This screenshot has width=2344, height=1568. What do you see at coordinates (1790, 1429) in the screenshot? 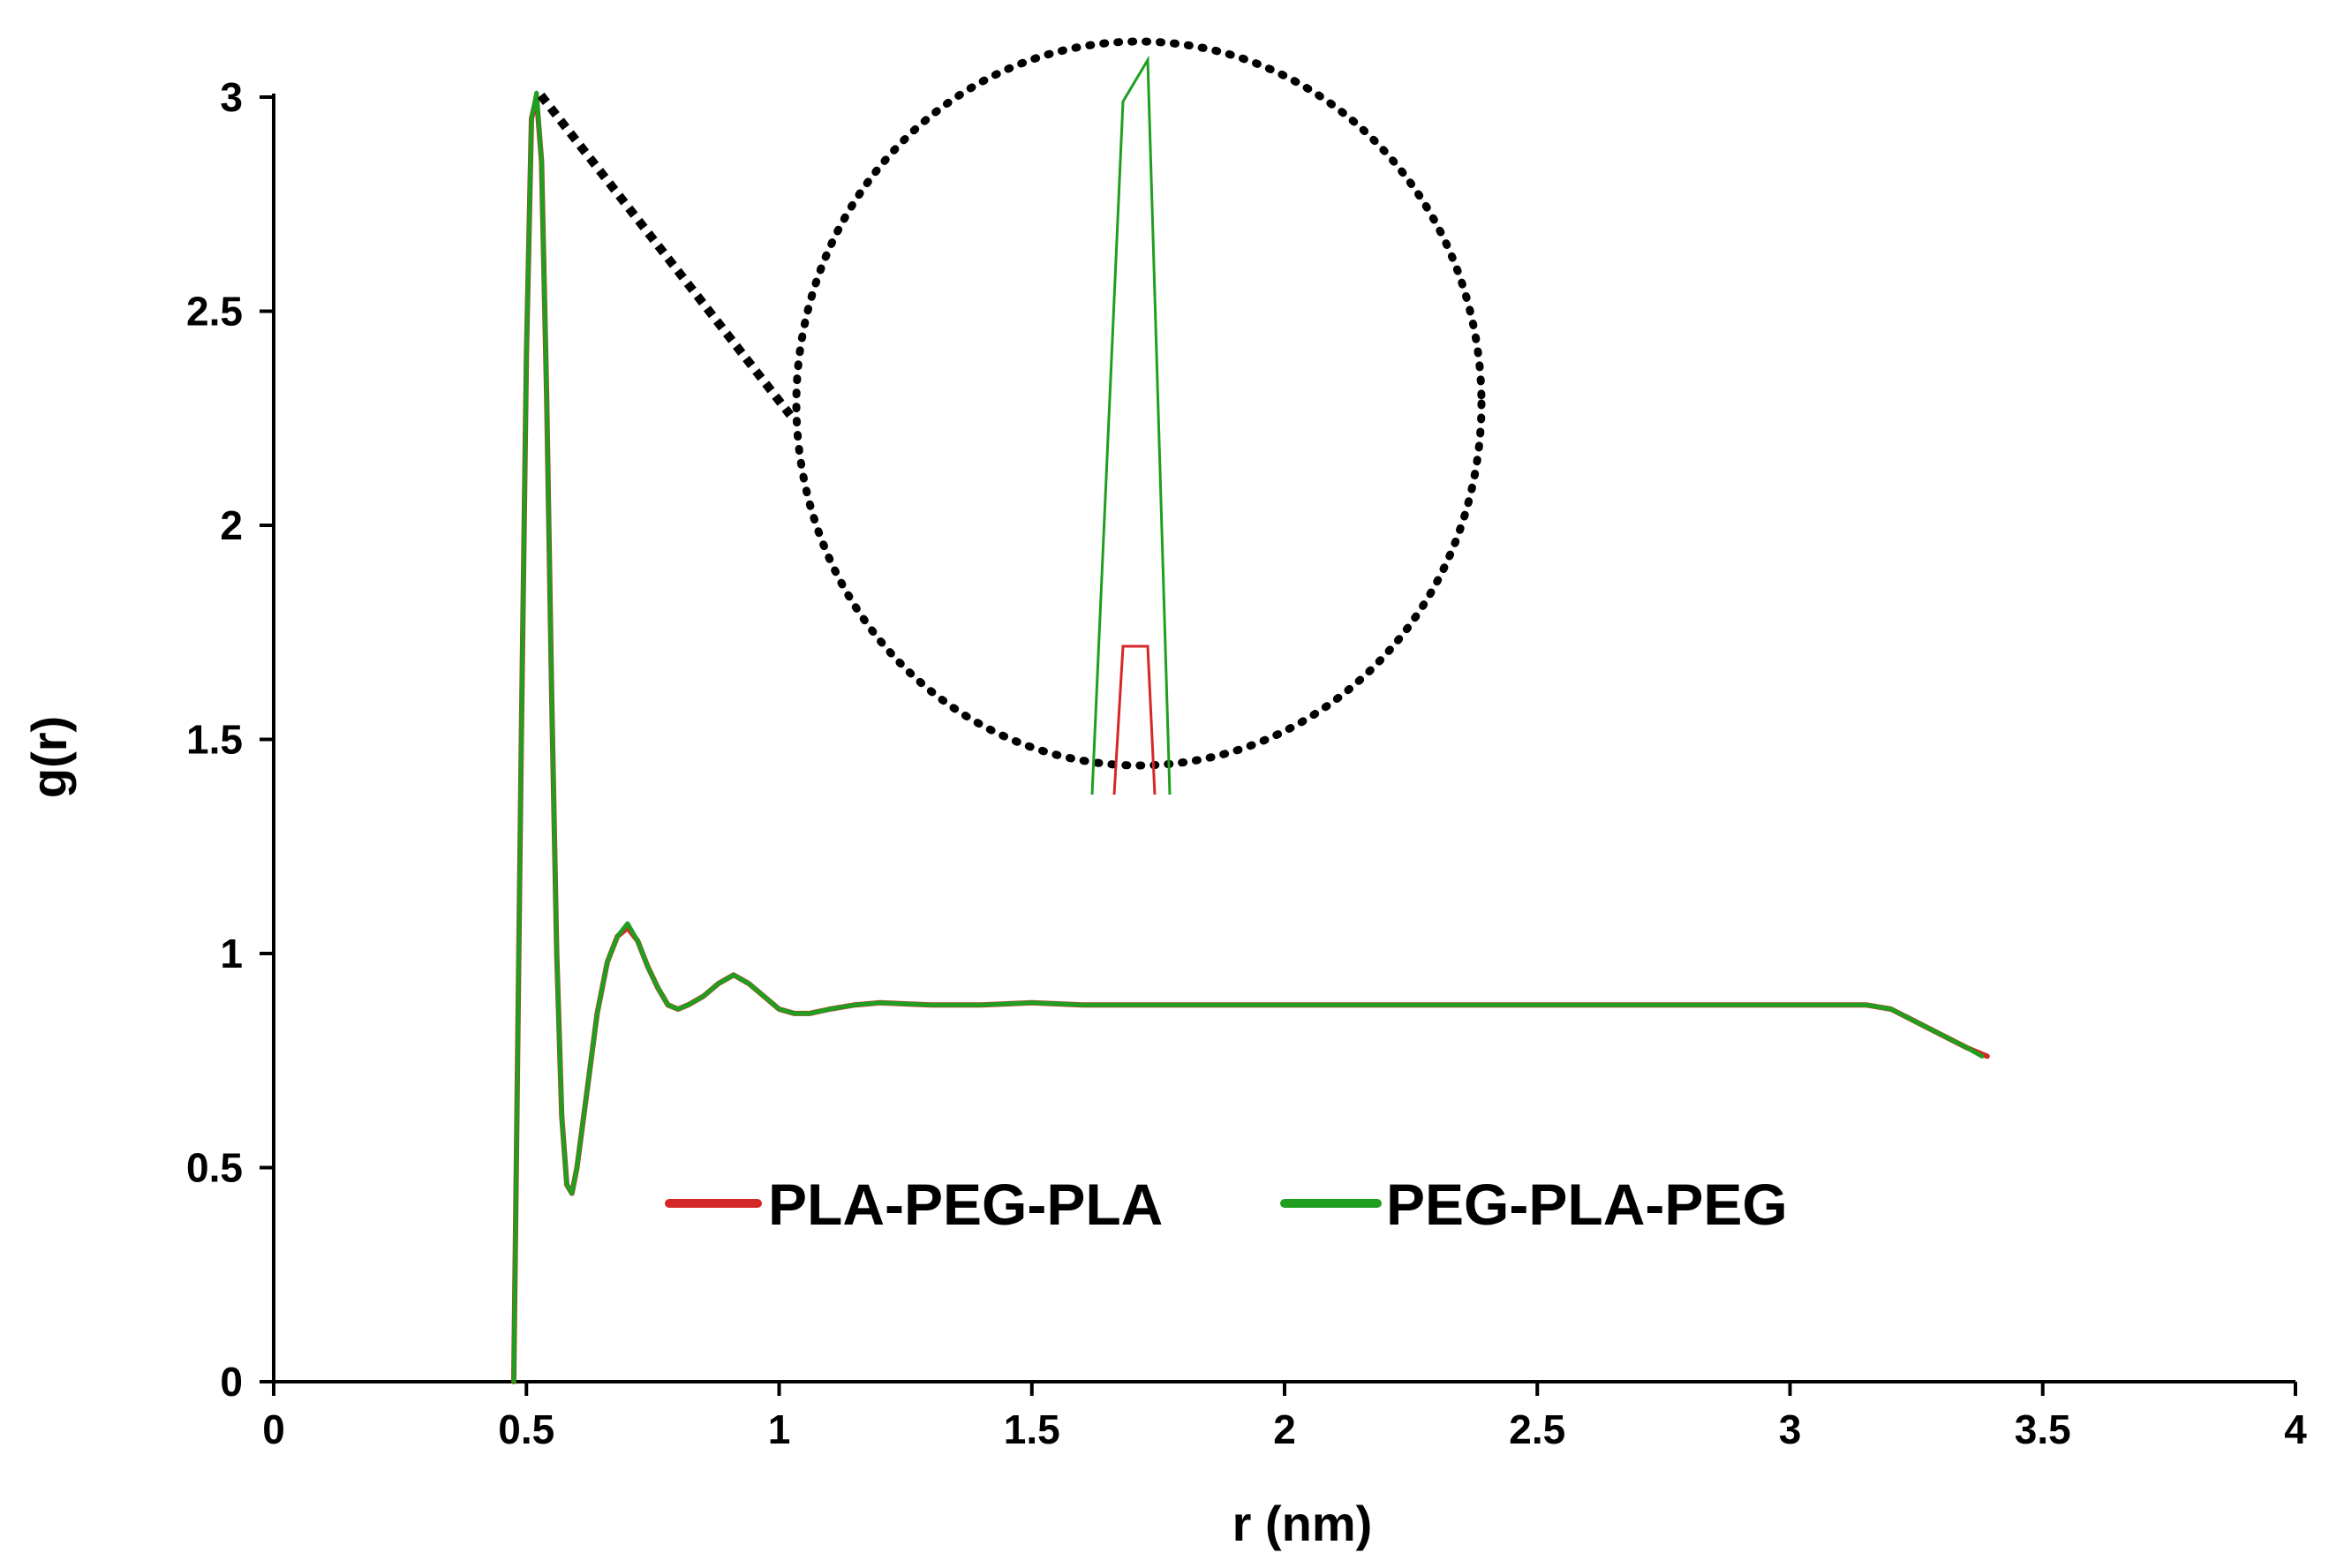
I see `x-tick-label: 3` at bounding box center [1790, 1429].